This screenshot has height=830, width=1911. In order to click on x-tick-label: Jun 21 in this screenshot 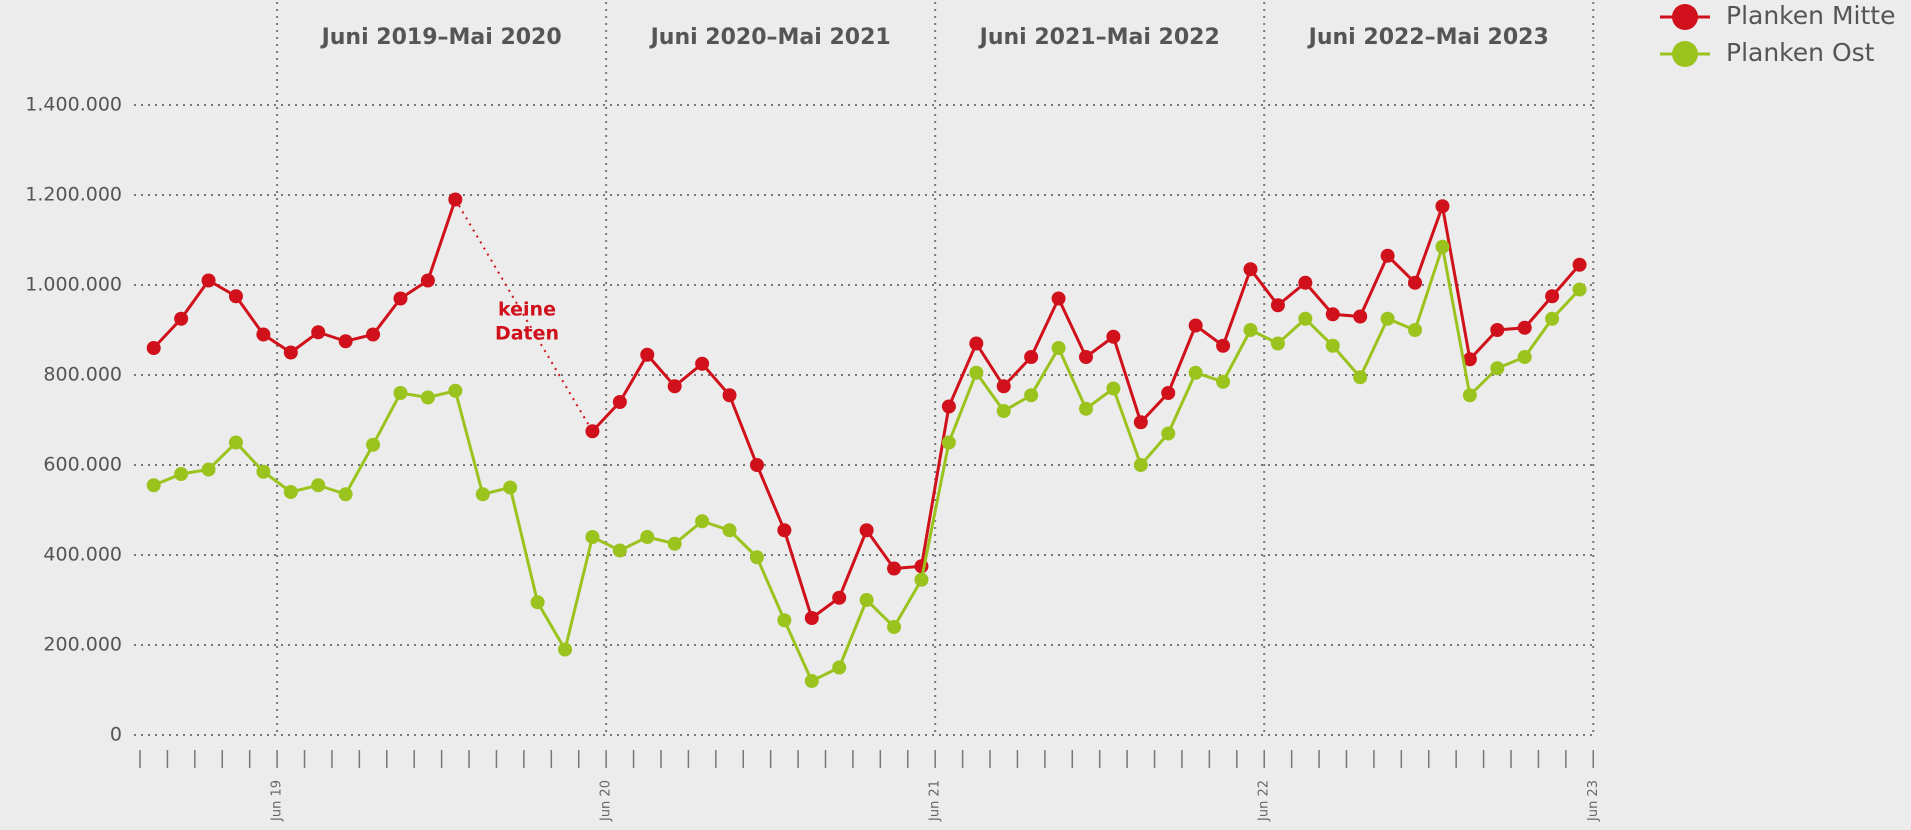, I will do `click(935, 801)`.